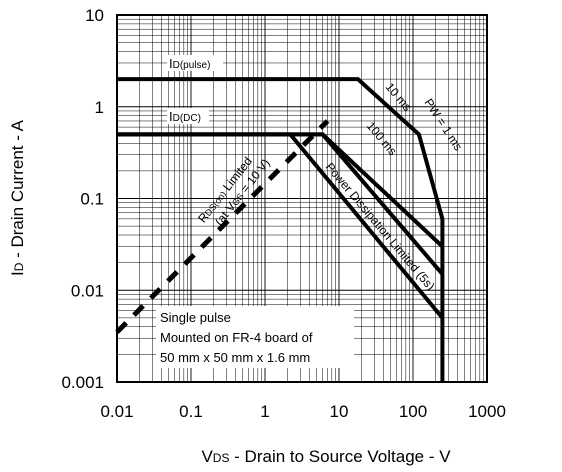 The image size is (562, 472). Describe the element at coordinates (339, 411) in the screenshot. I see `x-tick-label: 10` at that location.